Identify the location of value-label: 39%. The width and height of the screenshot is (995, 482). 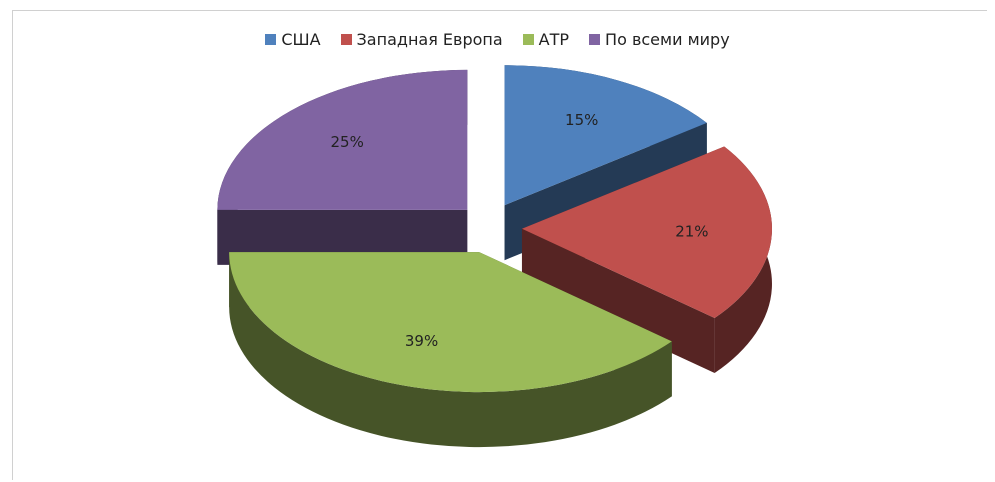
(421, 341).